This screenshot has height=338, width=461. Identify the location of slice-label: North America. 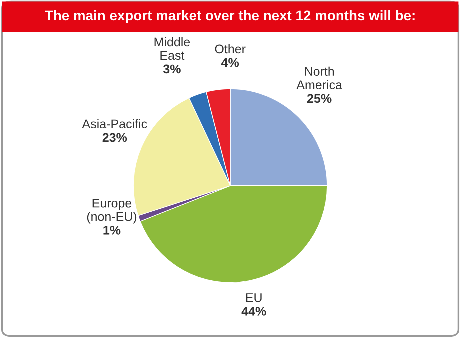
(319, 78).